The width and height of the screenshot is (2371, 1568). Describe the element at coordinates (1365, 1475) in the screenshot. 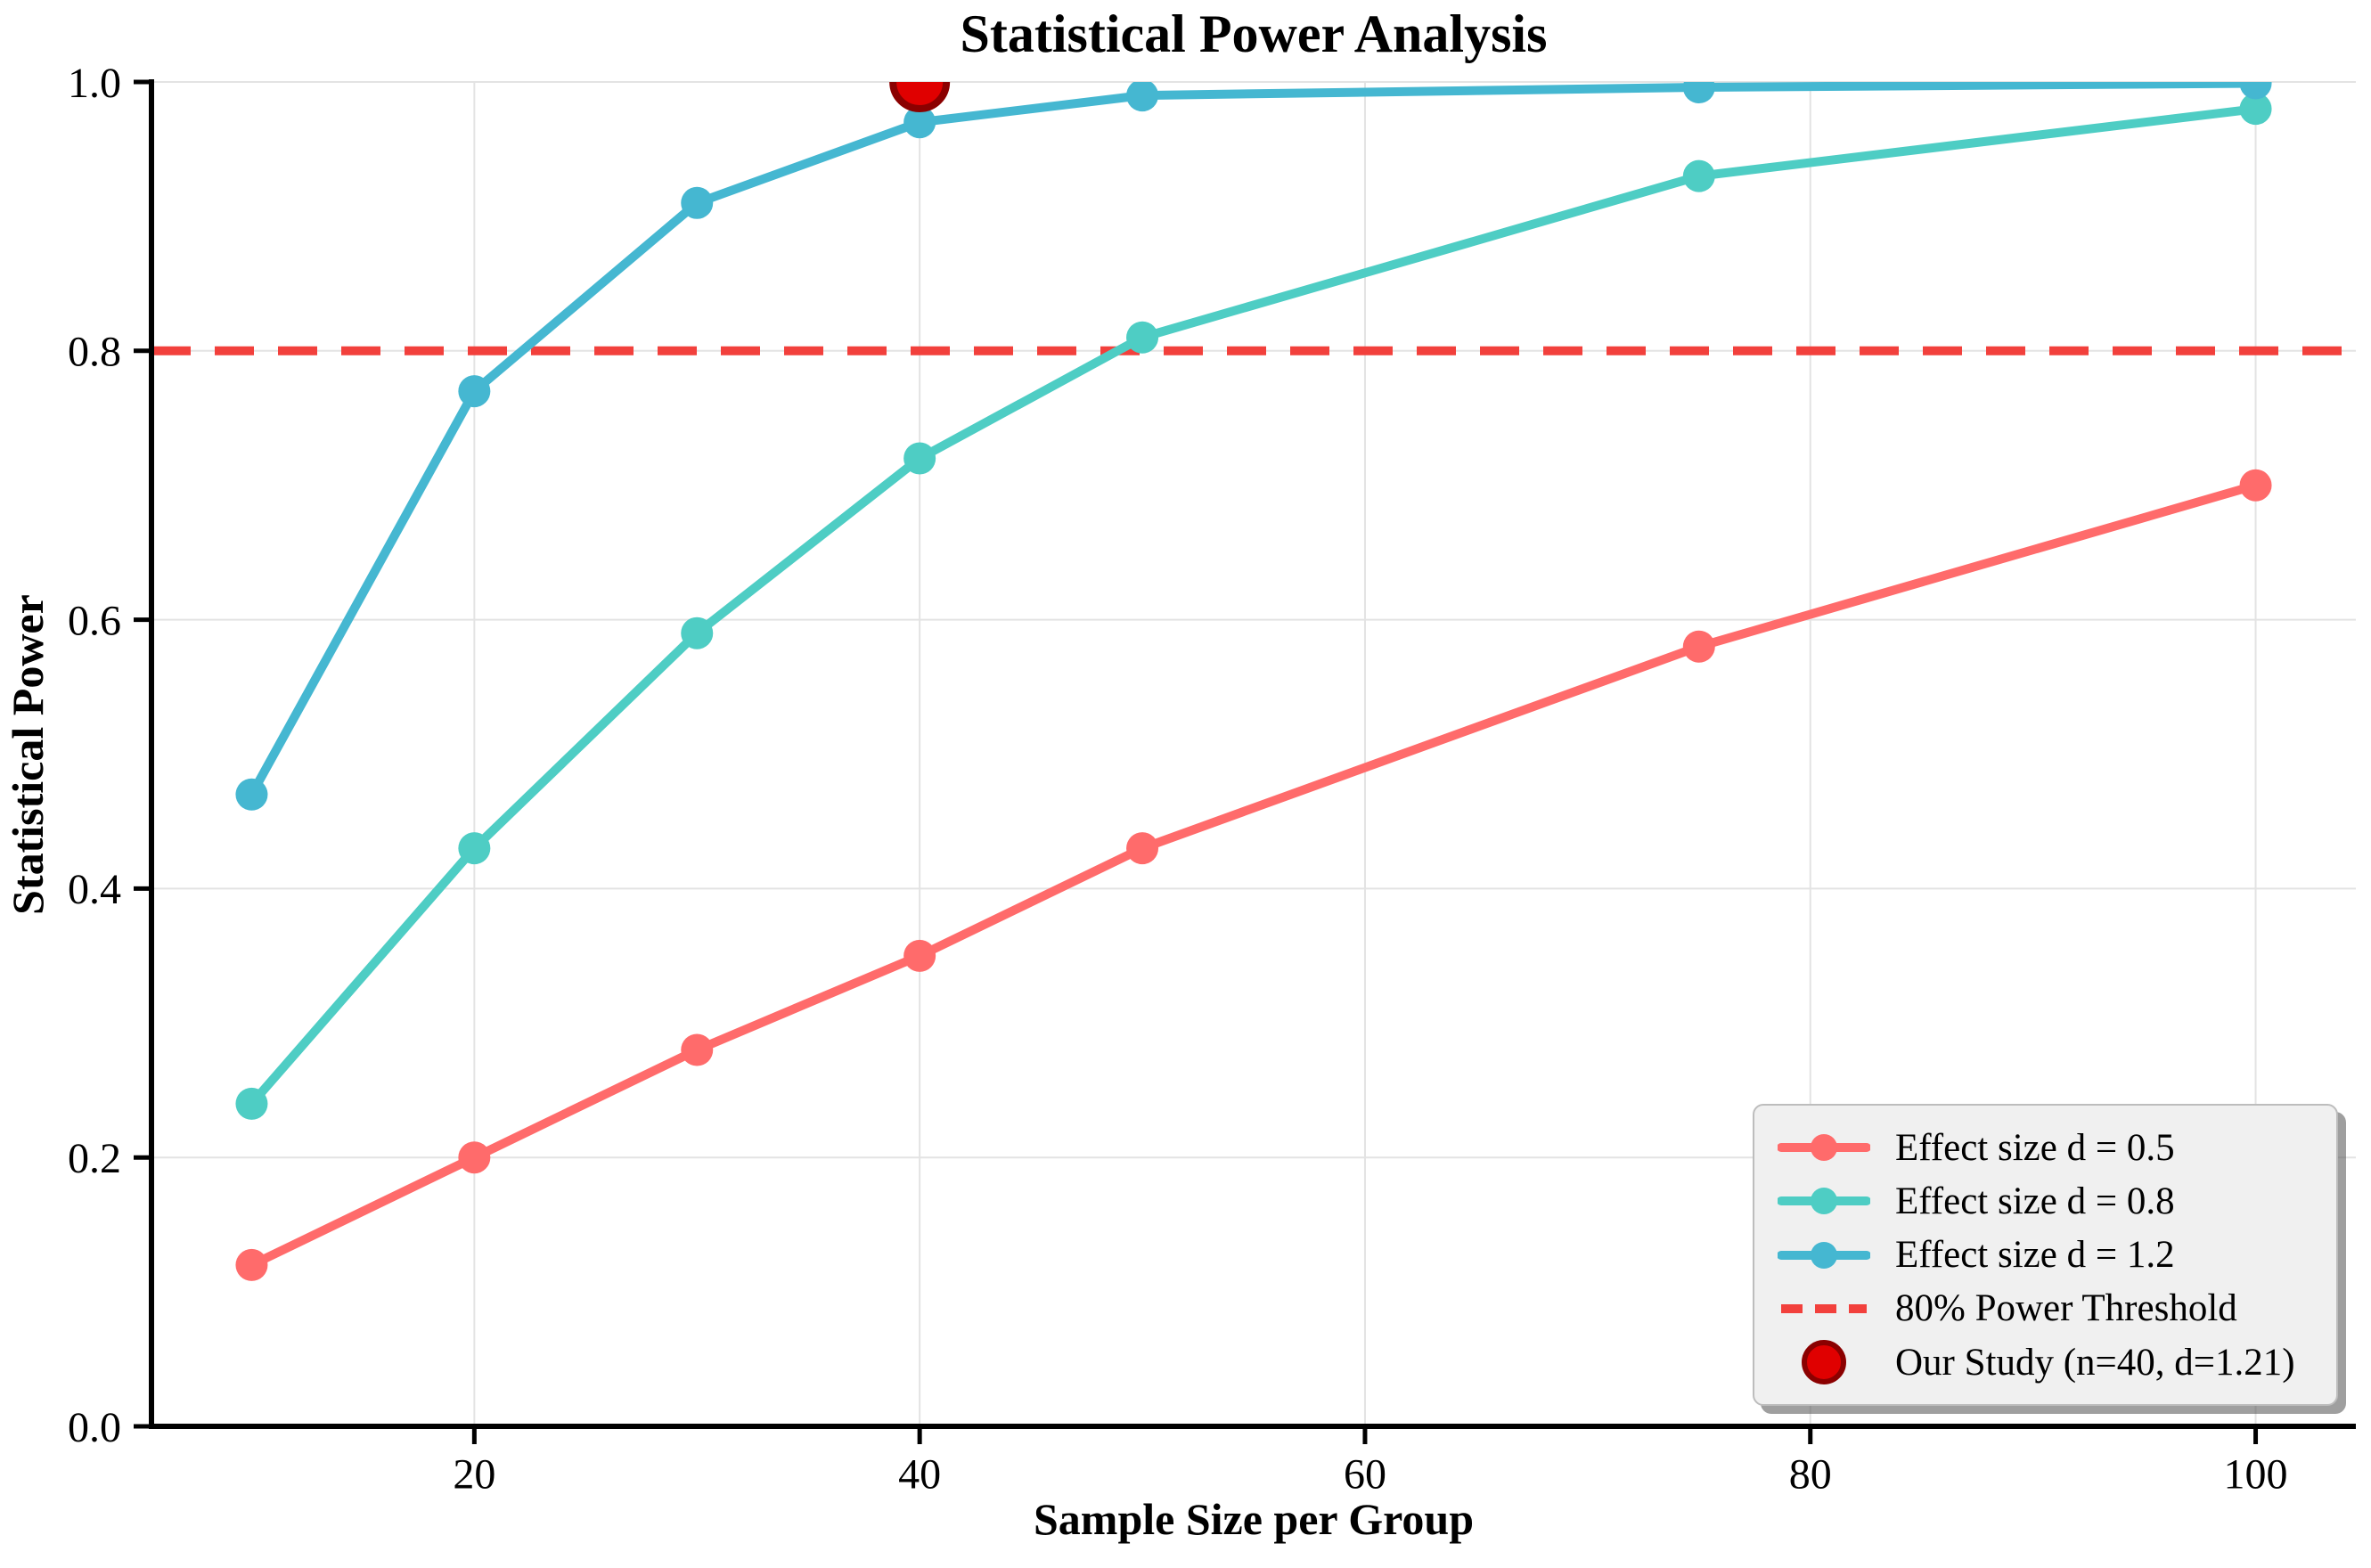

I see `x-tick-label: 60` at that location.